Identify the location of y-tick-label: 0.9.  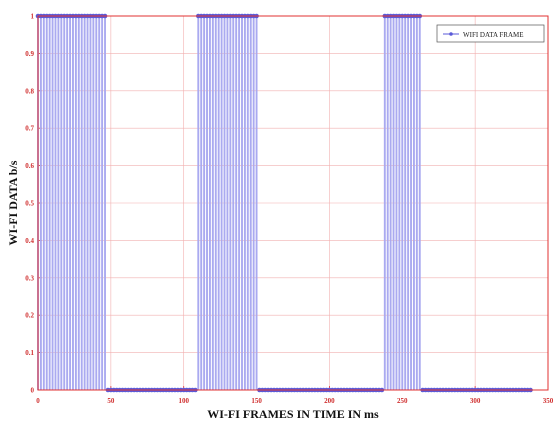
(29, 54).